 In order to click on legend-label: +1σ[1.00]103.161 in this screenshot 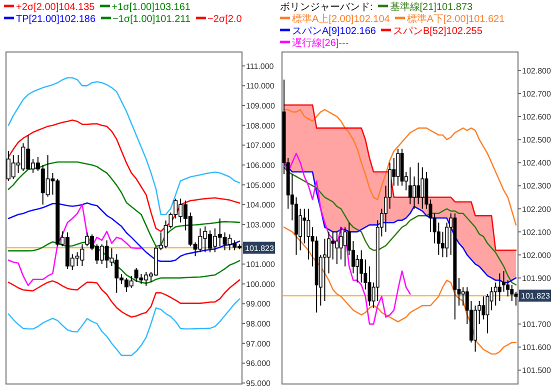, I will do `click(151, 7)`.